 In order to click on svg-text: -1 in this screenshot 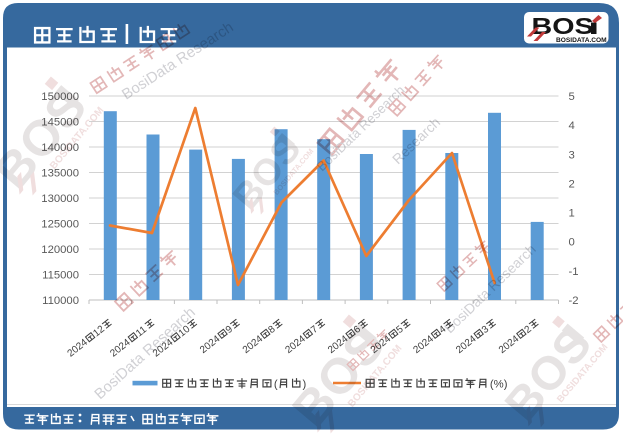, I will do `click(574, 272)`.